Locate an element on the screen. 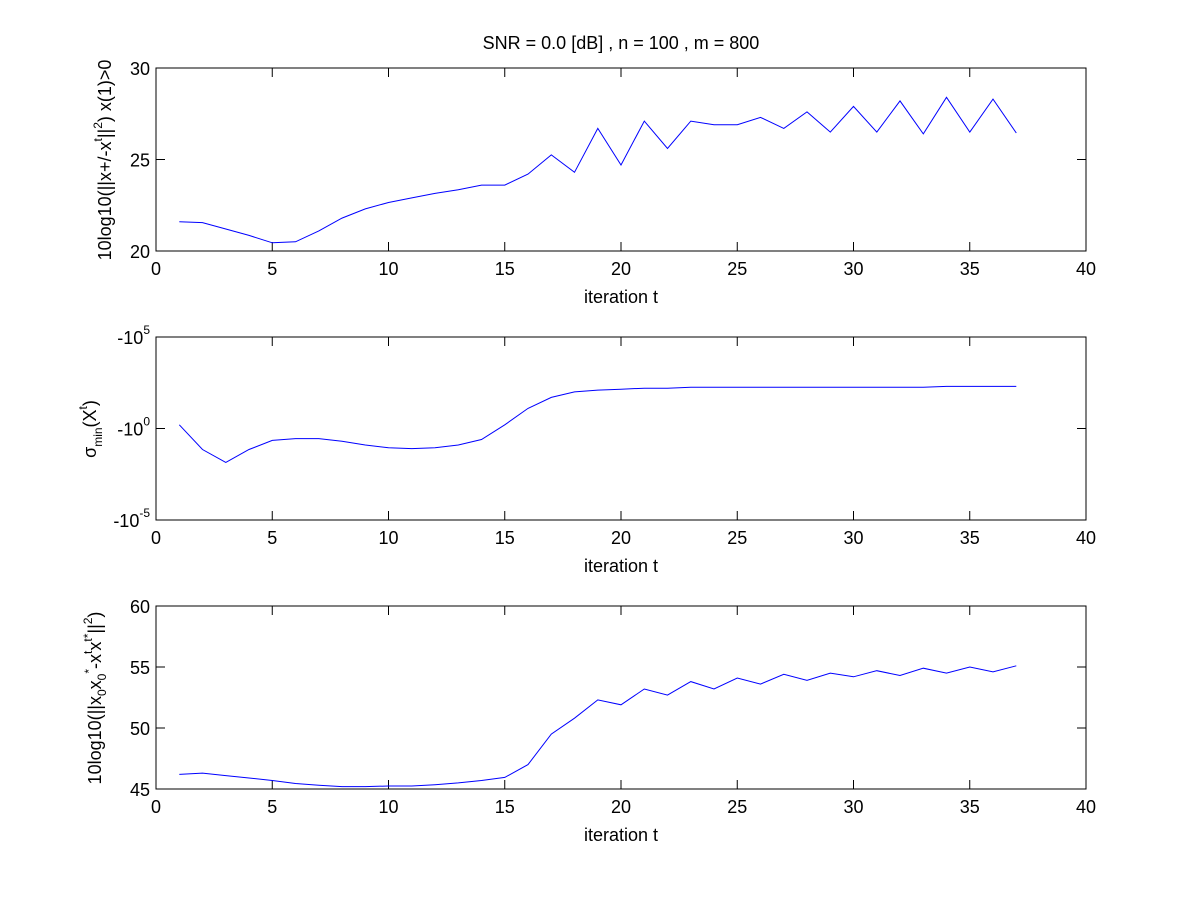 This screenshot has height=900, width=1200. figure-title: SNR = 0.0 [dB] , n = 100 , m = 800 is located at coordinates (621, 43).